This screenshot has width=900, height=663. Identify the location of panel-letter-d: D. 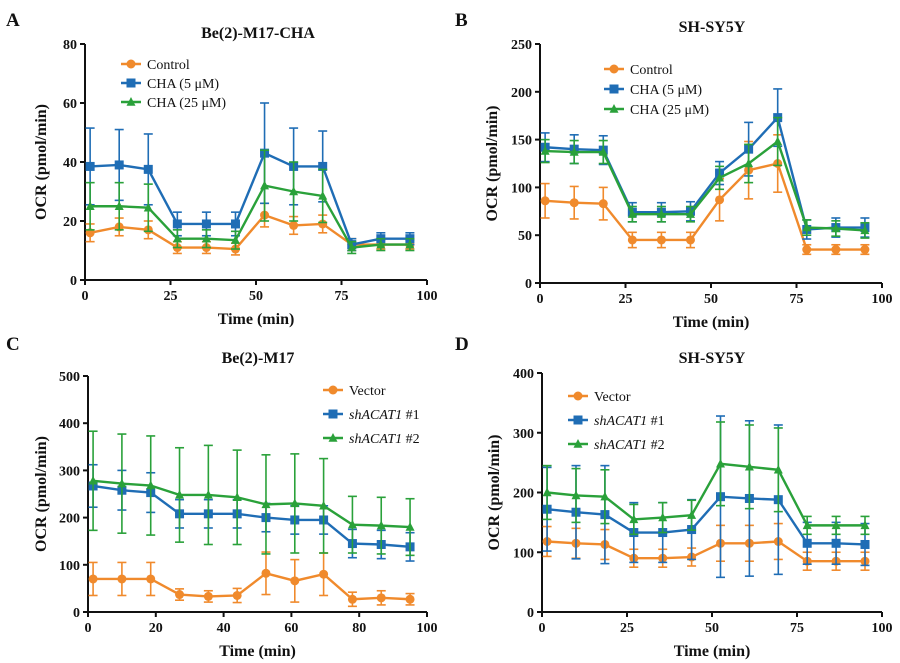
(462, 344).